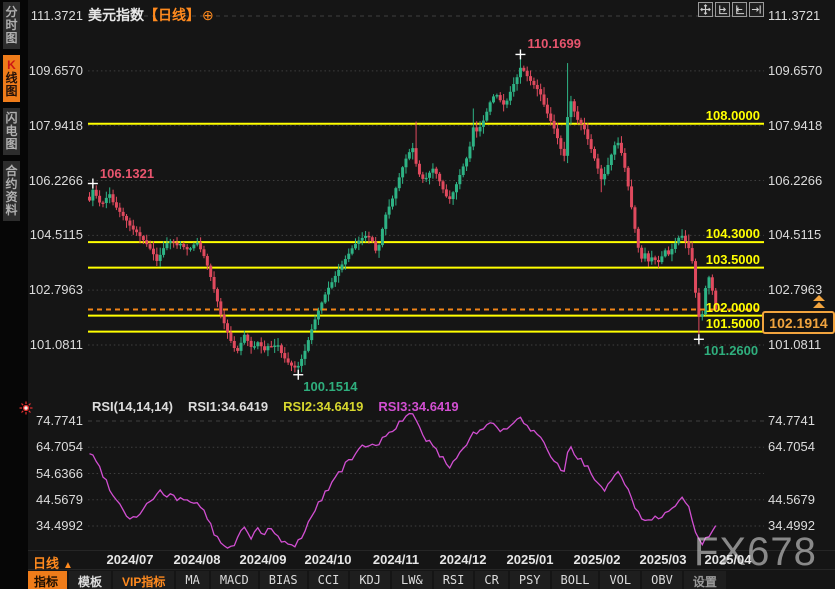 Image resolution: width=835 pixels, height=589 pixels. Describe the element at coordinates (791, 525) in the screenshot. I see `rsi-axis-tick-right: 34.4992` at that location.